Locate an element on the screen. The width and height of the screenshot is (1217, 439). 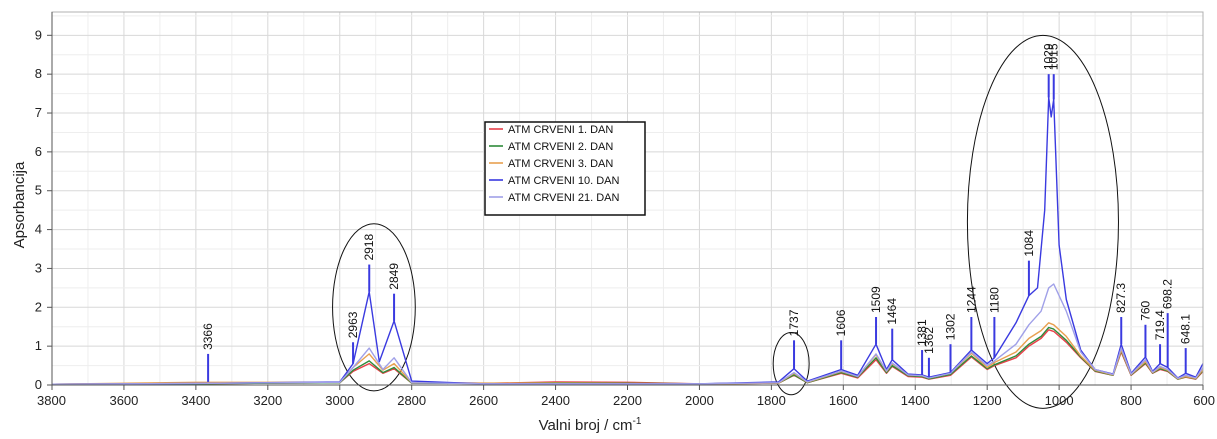
x-tick-label: 3600 is located at coordinates (123, 400).